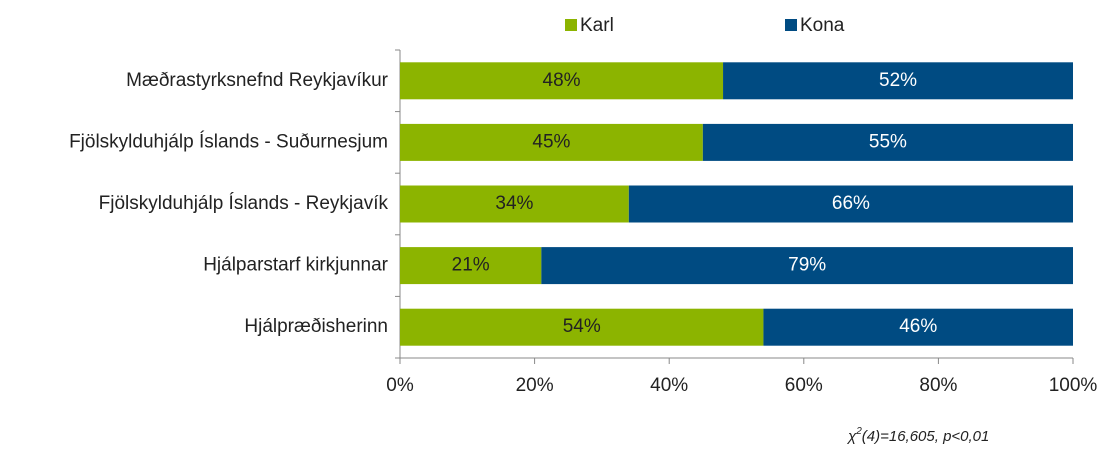 Image resolution: width=1102 pixels, height=451 pixels. Describe the element at coordinates (316, 326) in the screenshot. I see `category-label: Hjálpræðisherinn` at that location.